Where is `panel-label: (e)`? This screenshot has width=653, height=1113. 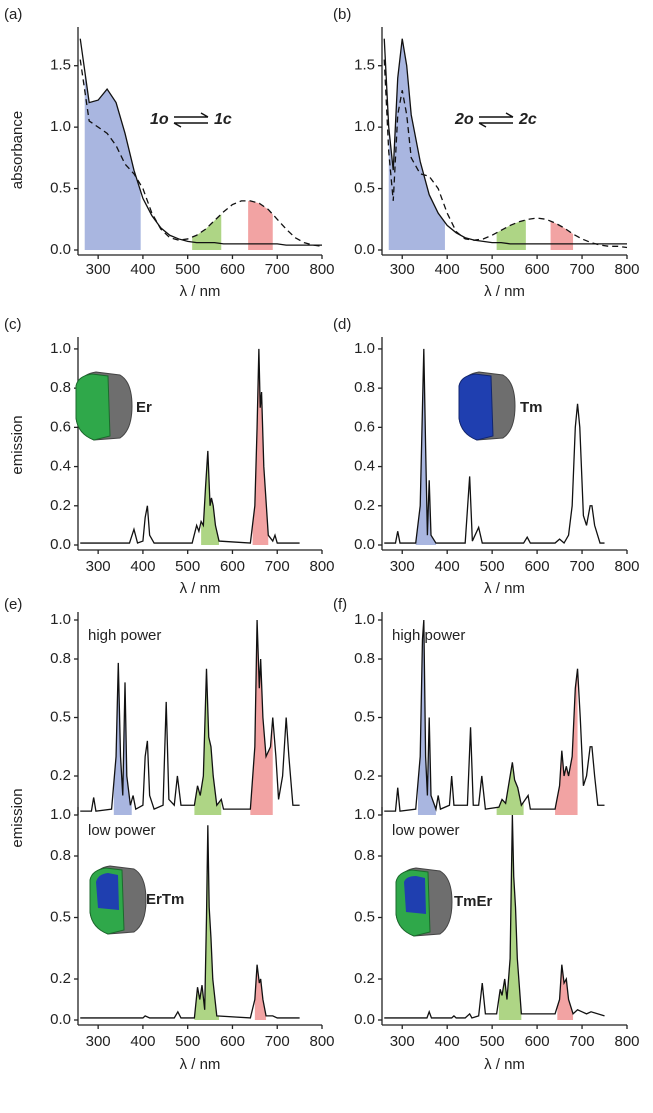 panel-label: (e) is located at coordinates (13, 604).